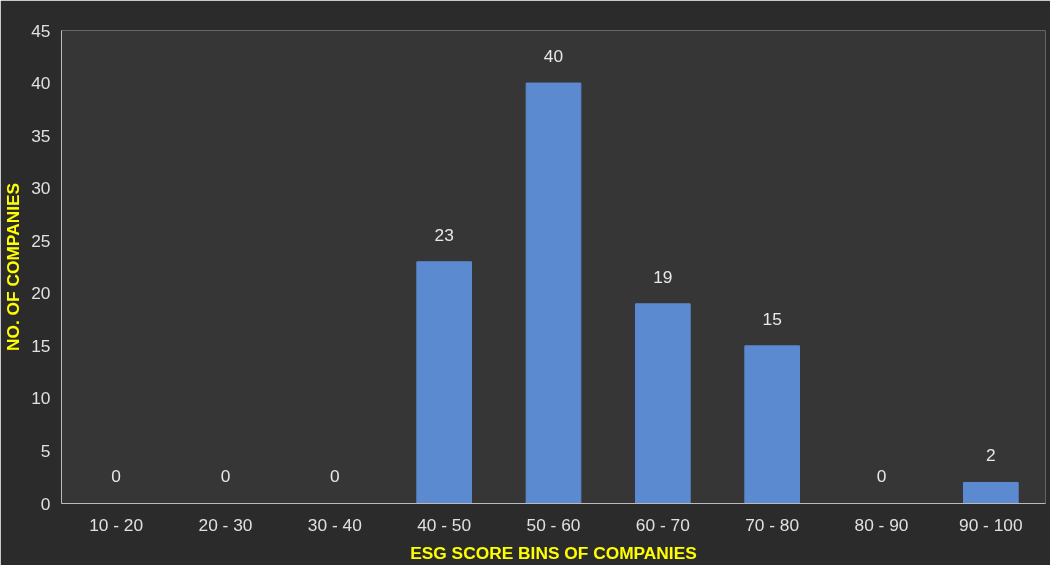 The image size is (1058, 573). Describe the element at coordinates (41, 293) in the screenshot. I see `y-tick-label: 20` at that location.